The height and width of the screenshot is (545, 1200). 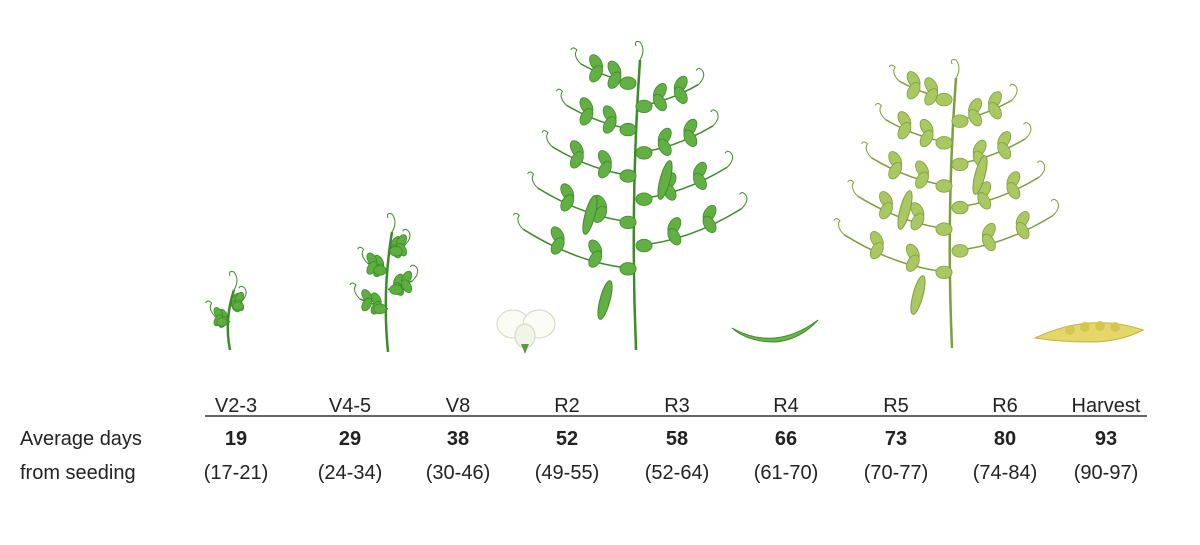 What do you see at coordinates (525, 349) in the screenshot?
I see `sepal` at bounding box center [525, 349].